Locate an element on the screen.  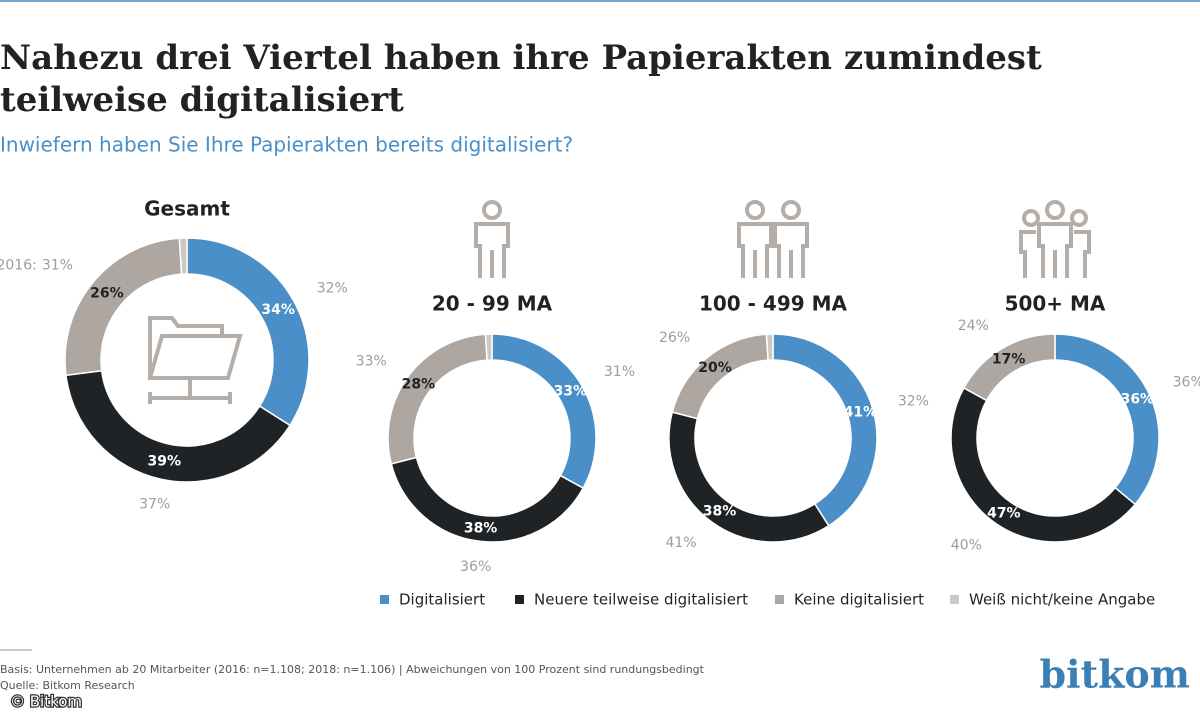
value-label: 26% is located at coordinates (107, 294).